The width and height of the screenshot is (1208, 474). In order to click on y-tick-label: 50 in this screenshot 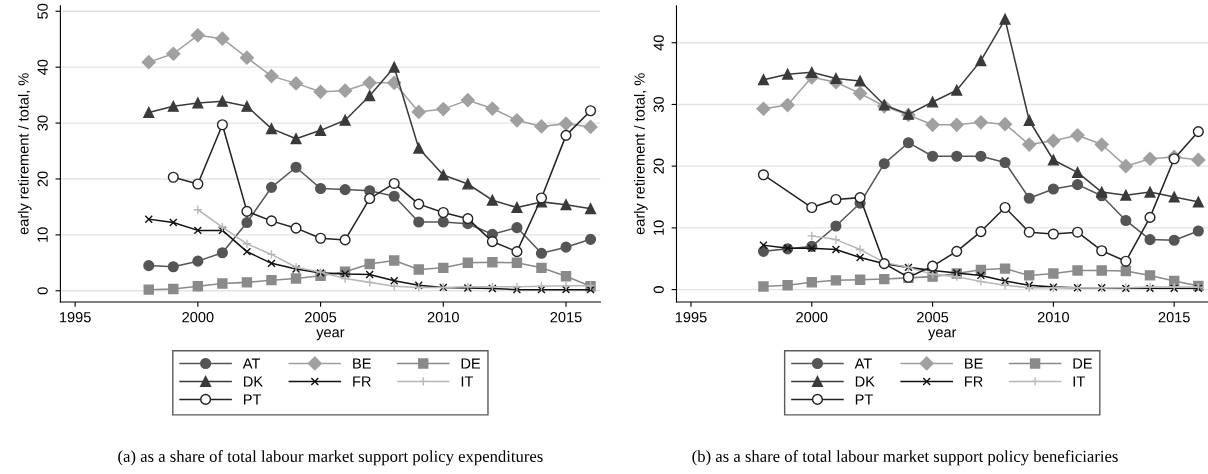, I will do `click(42, 11)`.